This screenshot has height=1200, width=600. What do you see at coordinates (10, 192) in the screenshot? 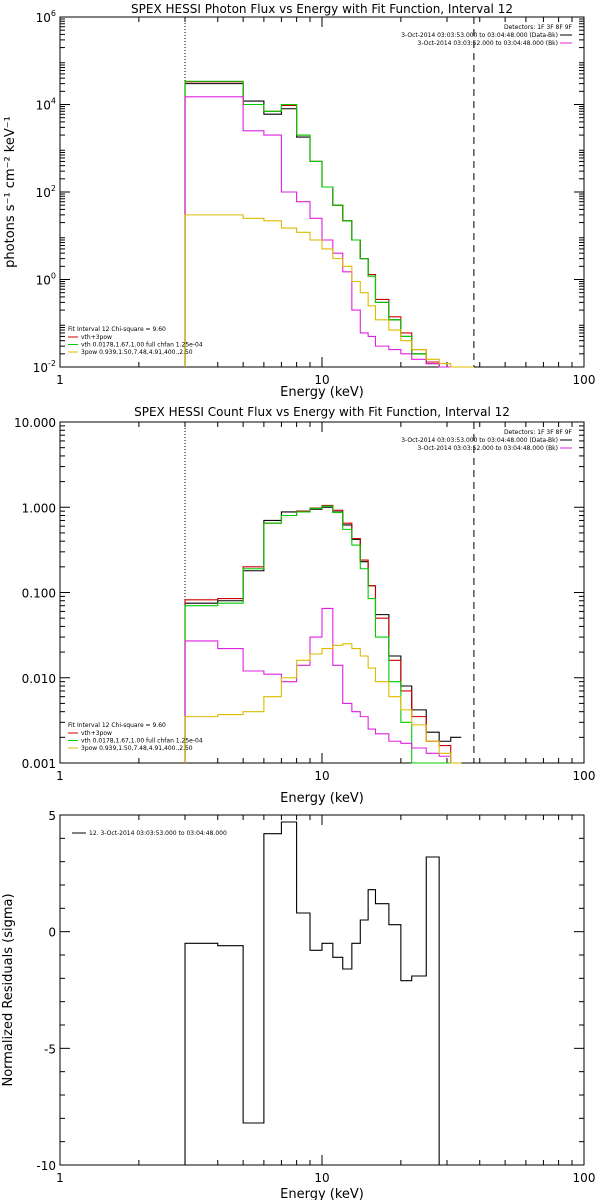
I see `photon-flux-ylabel: photons s⁻¹ cm⁻² keV⁻¹` at bounding box center [10, 192].